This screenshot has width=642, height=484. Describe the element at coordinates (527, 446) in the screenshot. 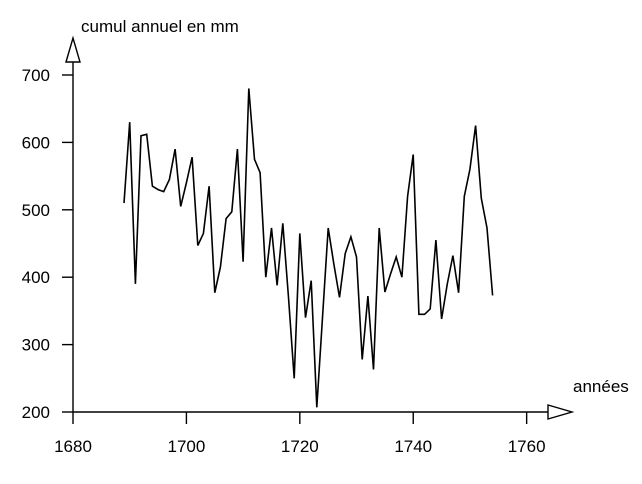

I see `x-tick-label: 1760` at that location.